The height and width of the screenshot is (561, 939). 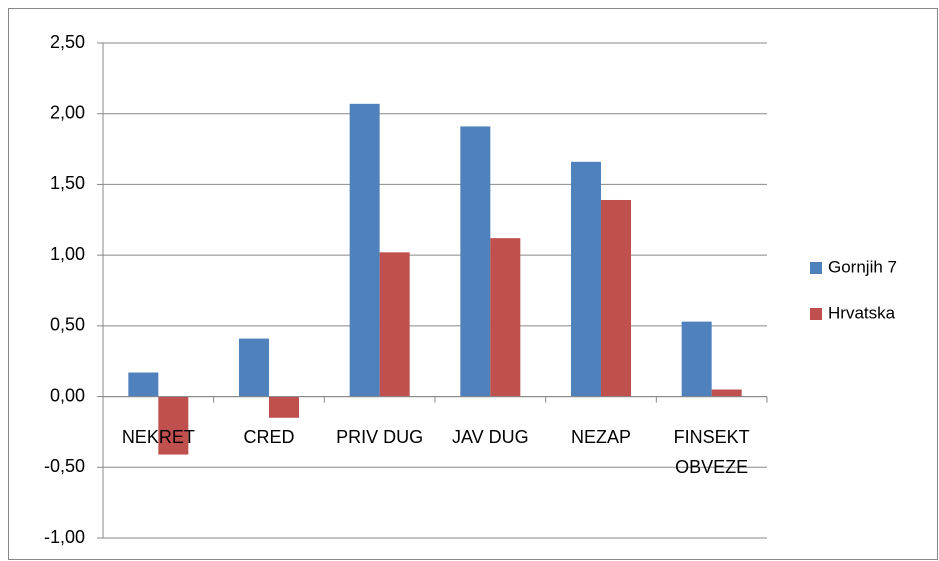 What do you see at coordinates (67, 395) in the screenshot?
I see `y-tick-label: 0,00` at bounding box center [67, 395].